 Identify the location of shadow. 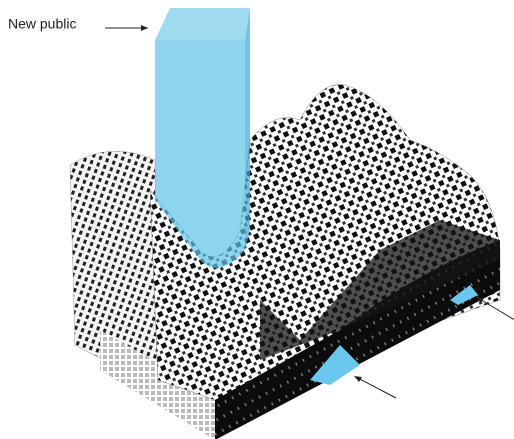
(380, 290).